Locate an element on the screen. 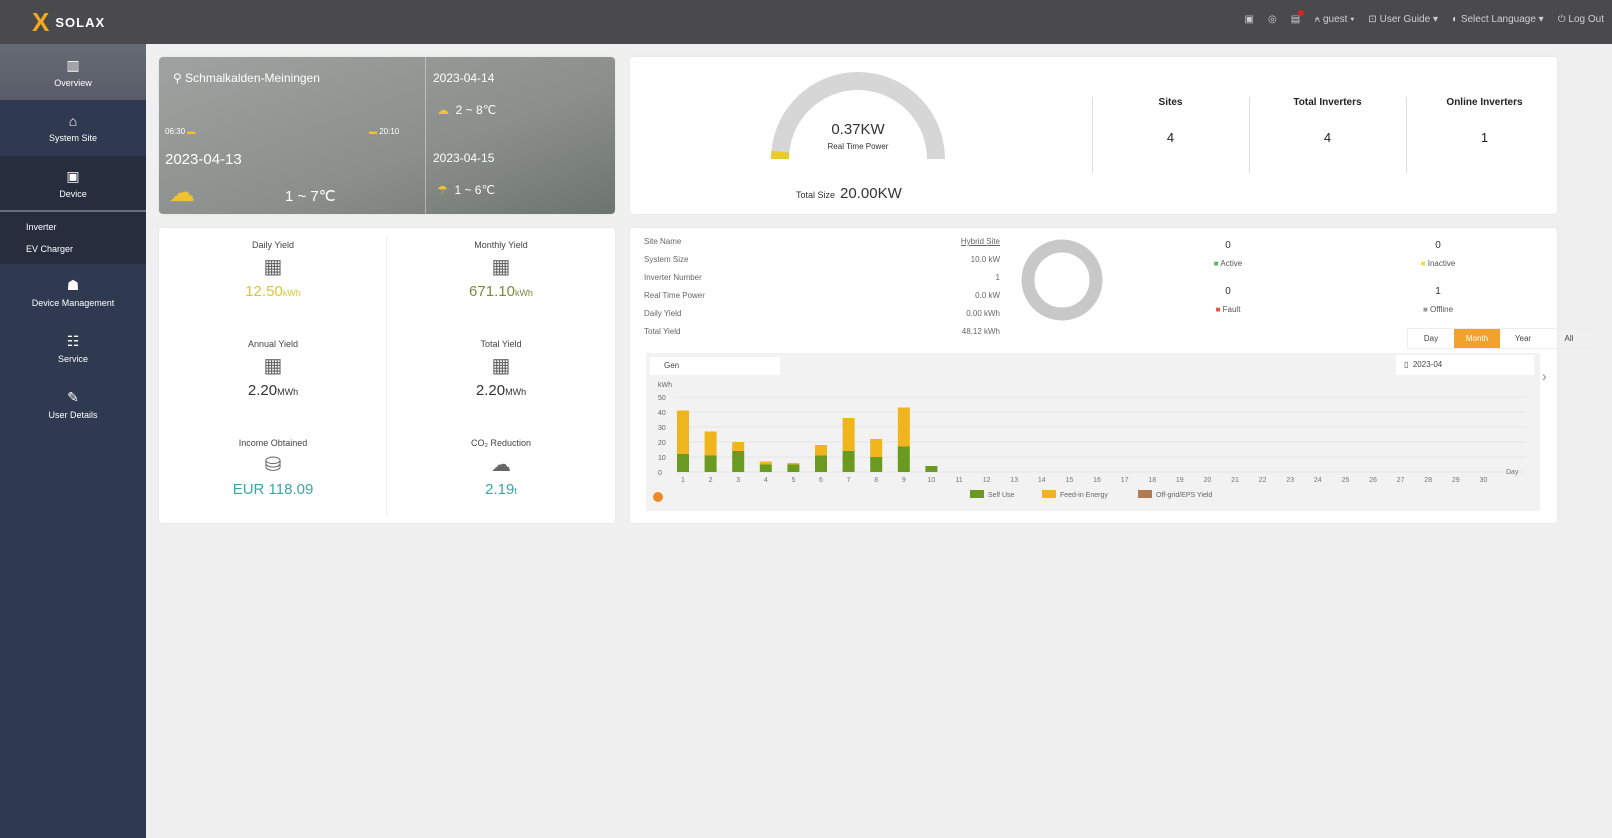 The width and height of the screenshot is (1612, 838). x-tick-label: 17 is located at coordinates (1125, 480).